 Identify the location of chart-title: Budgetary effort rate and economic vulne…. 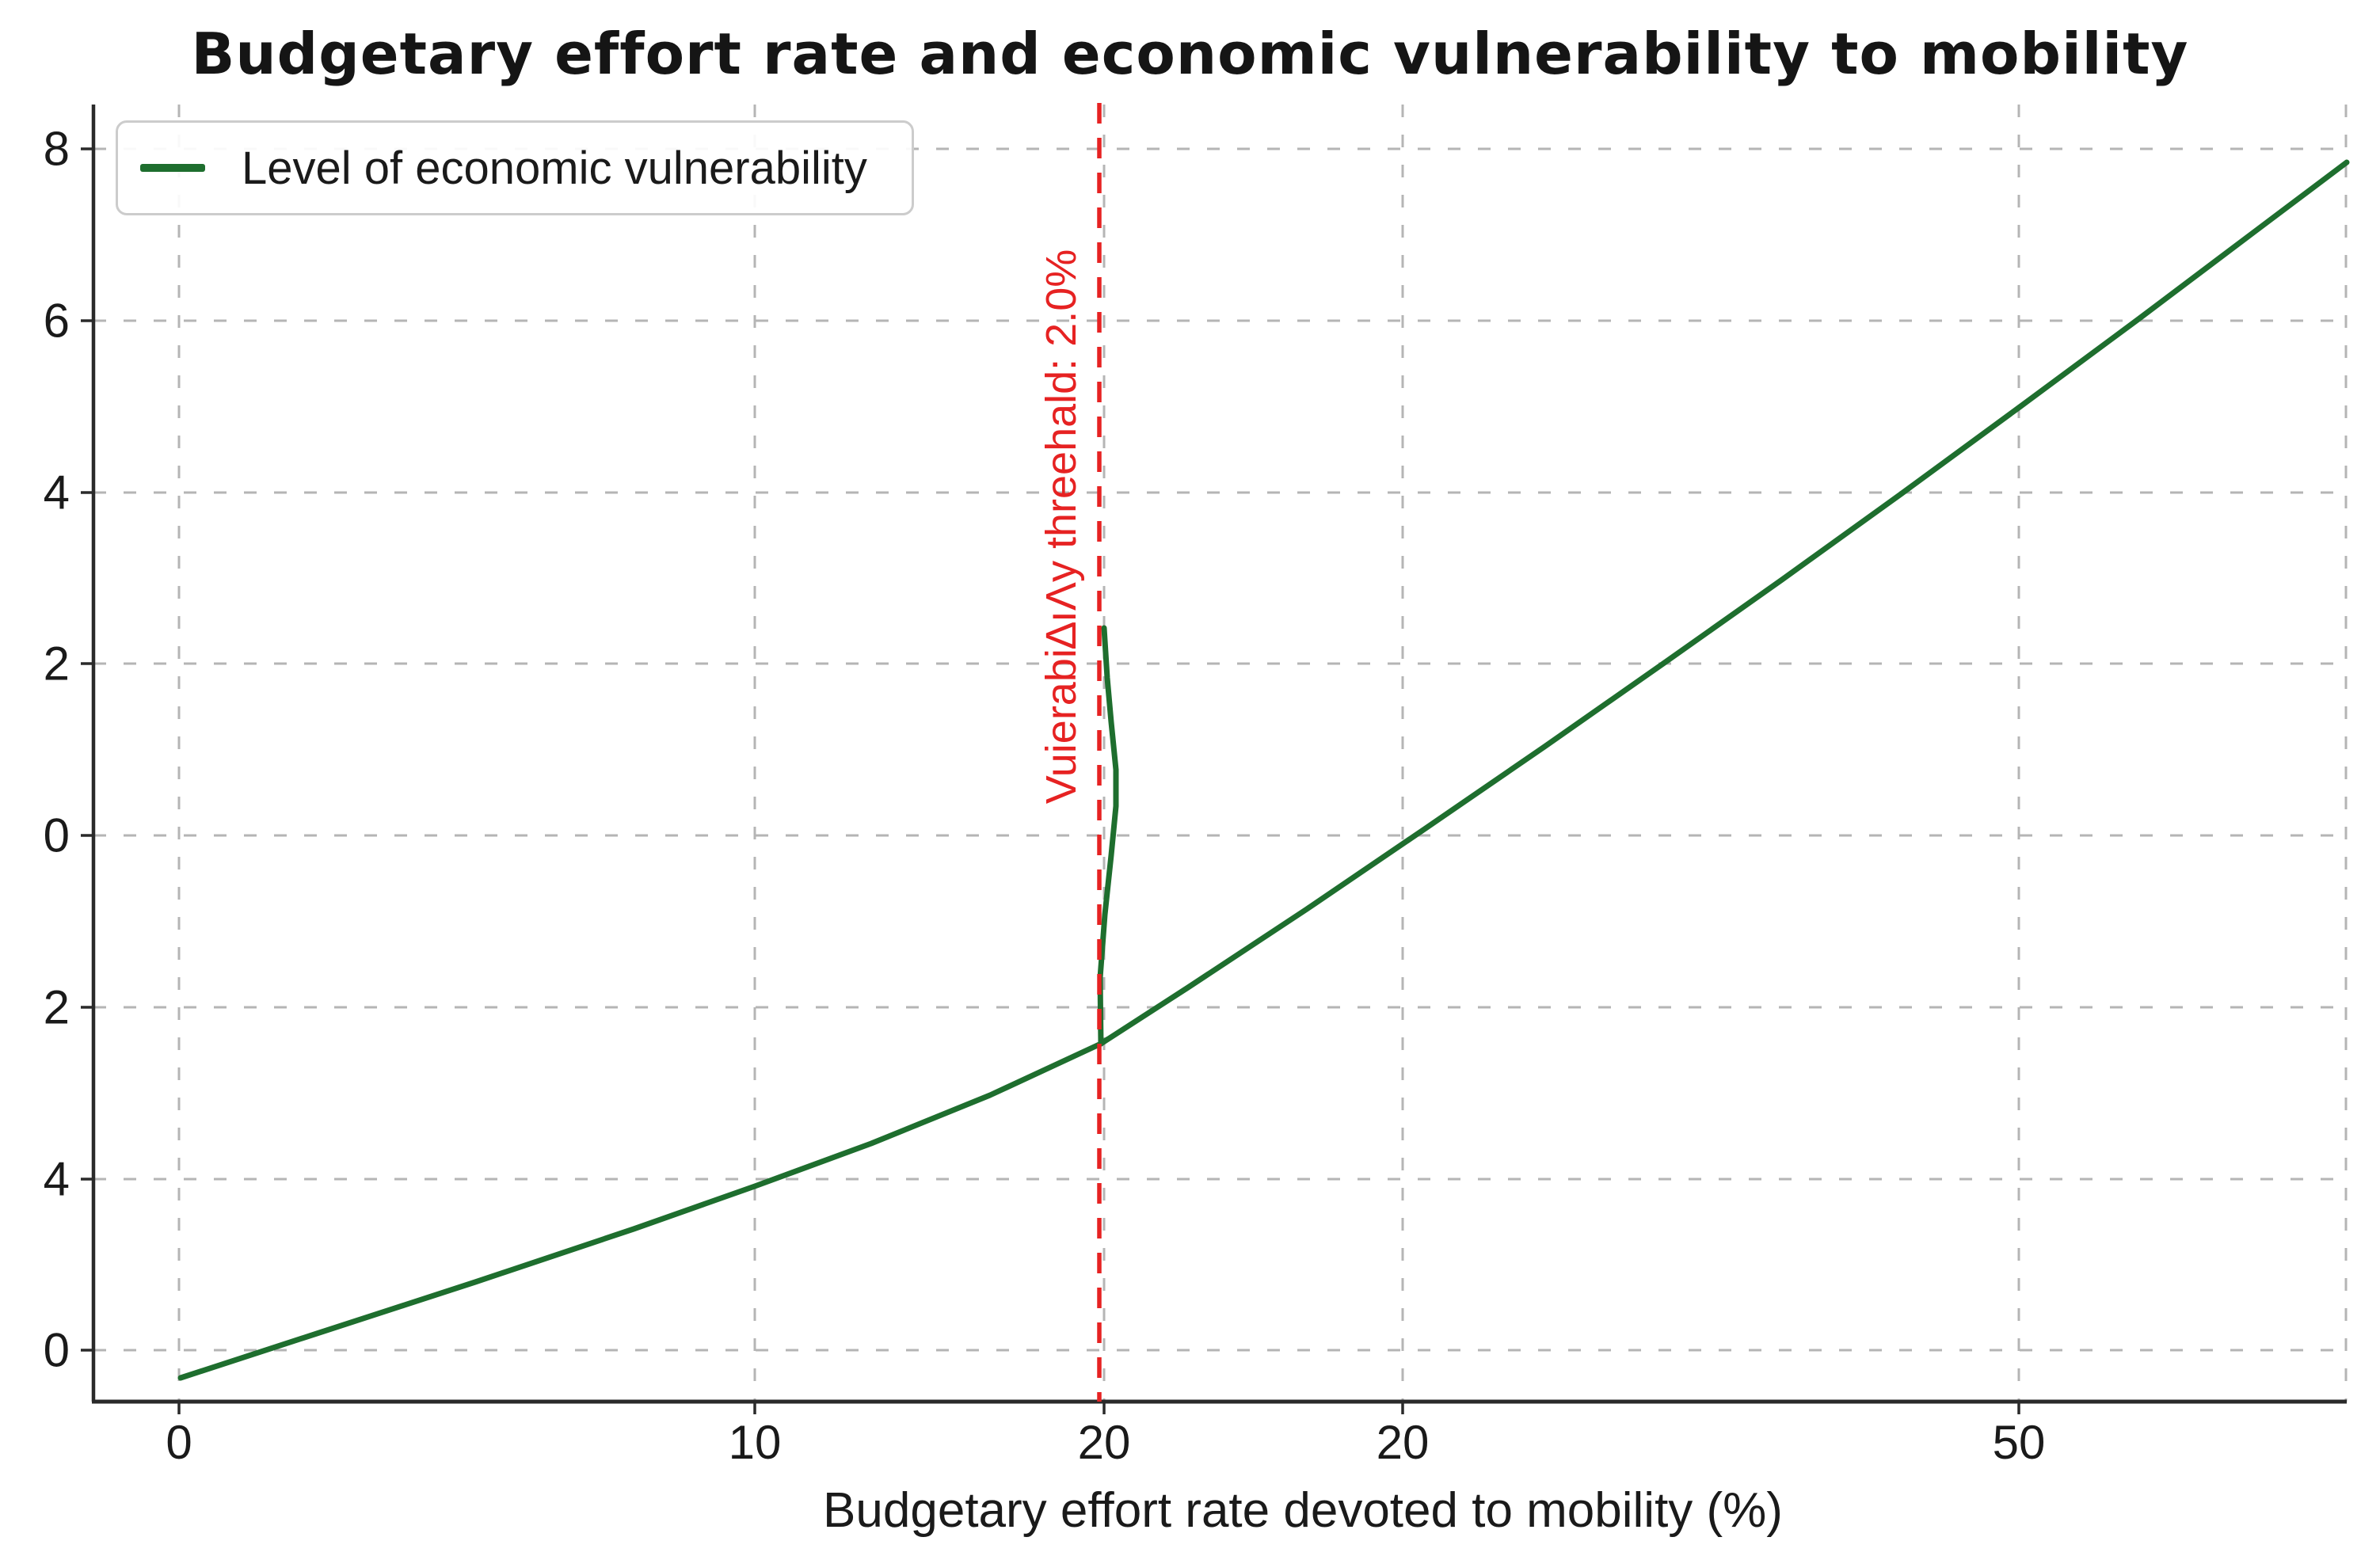
(1190, 54).